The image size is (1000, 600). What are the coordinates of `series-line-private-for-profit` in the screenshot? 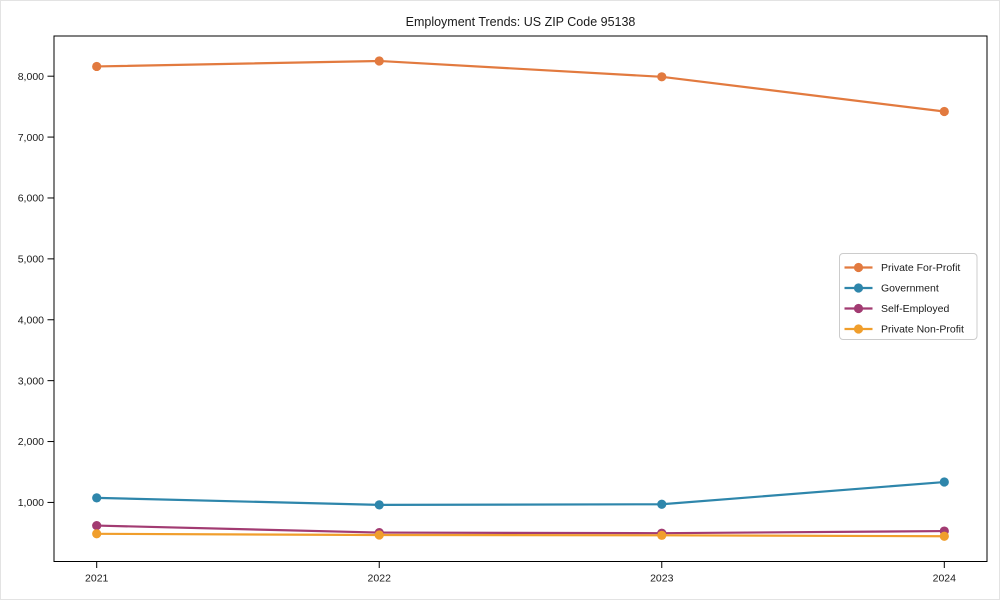 It's located at (520, 86).